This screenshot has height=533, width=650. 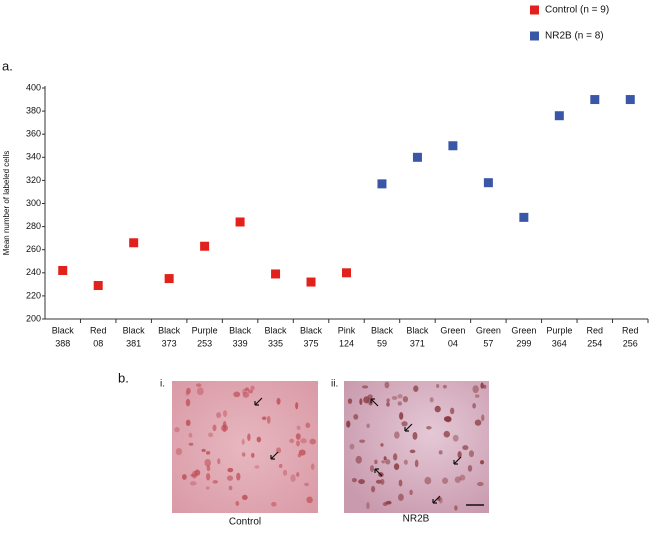 What do you see at coordinates (523, 343) in the screenshot?
I see `x-tick-label: 299` at bounding box center [523, 343].